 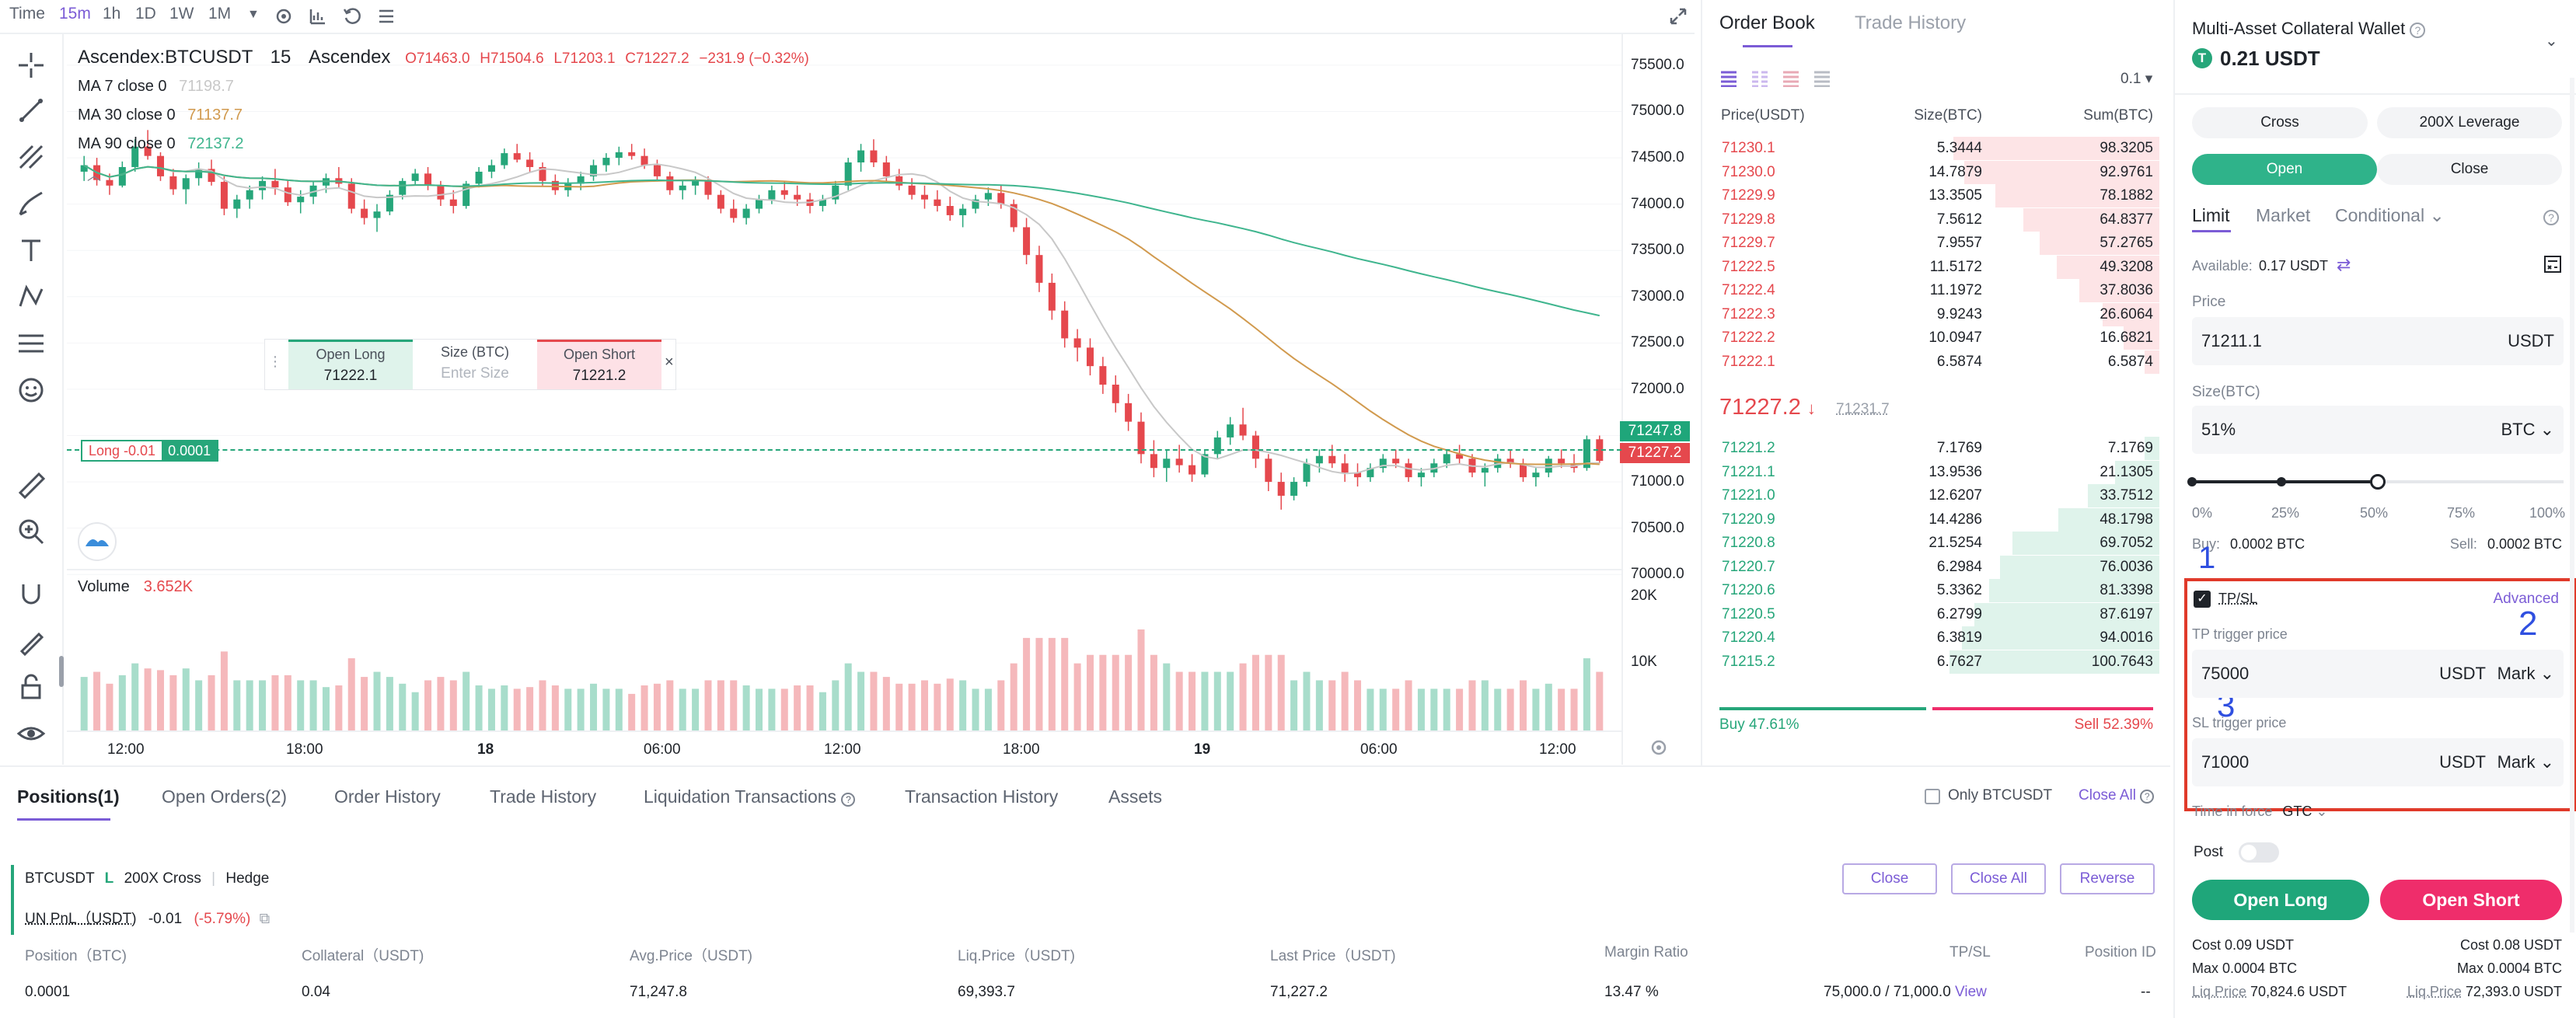 I want to click on trade-panel-scrollbar, so click(x=2572, y=505).